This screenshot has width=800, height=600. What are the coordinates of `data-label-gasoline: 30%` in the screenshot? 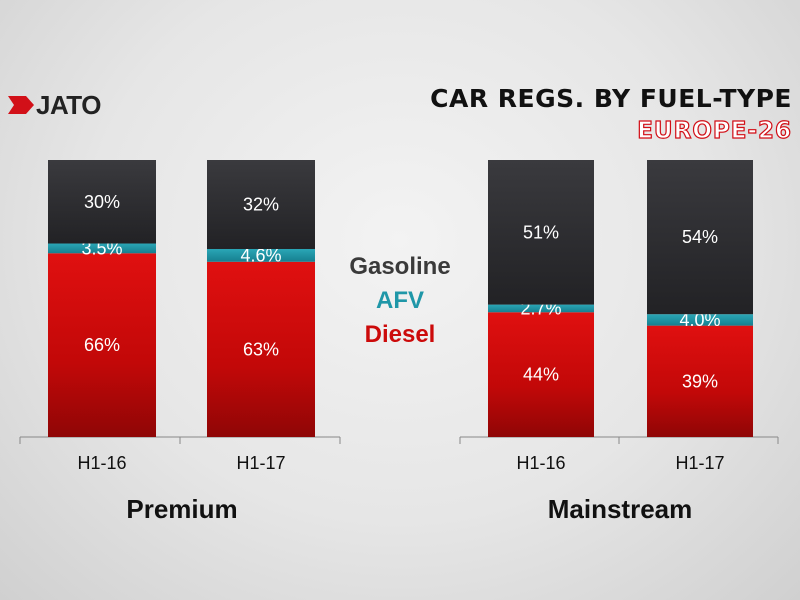 It's located at (102, 202).